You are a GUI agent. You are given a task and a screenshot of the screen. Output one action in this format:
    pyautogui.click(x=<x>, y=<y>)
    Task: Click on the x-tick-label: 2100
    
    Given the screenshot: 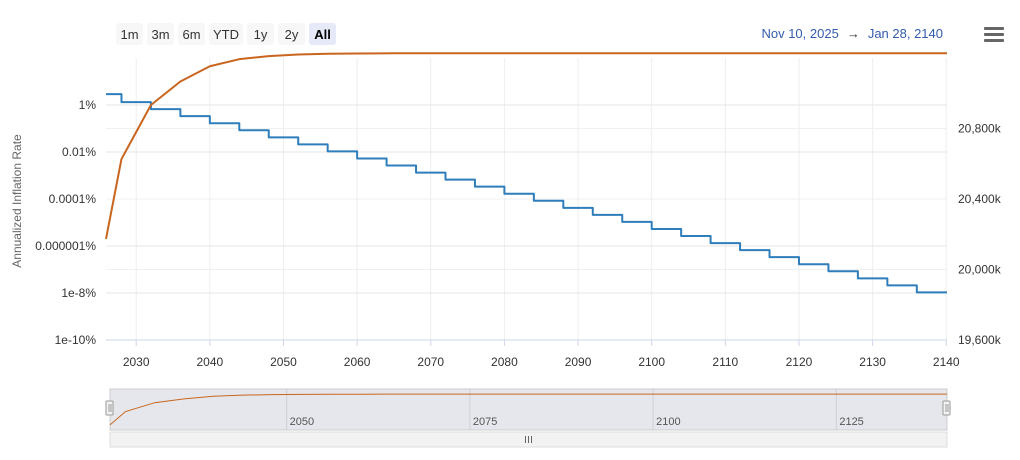 What is the action you would take?
    pyautogui.click(x=651, y=362)
    